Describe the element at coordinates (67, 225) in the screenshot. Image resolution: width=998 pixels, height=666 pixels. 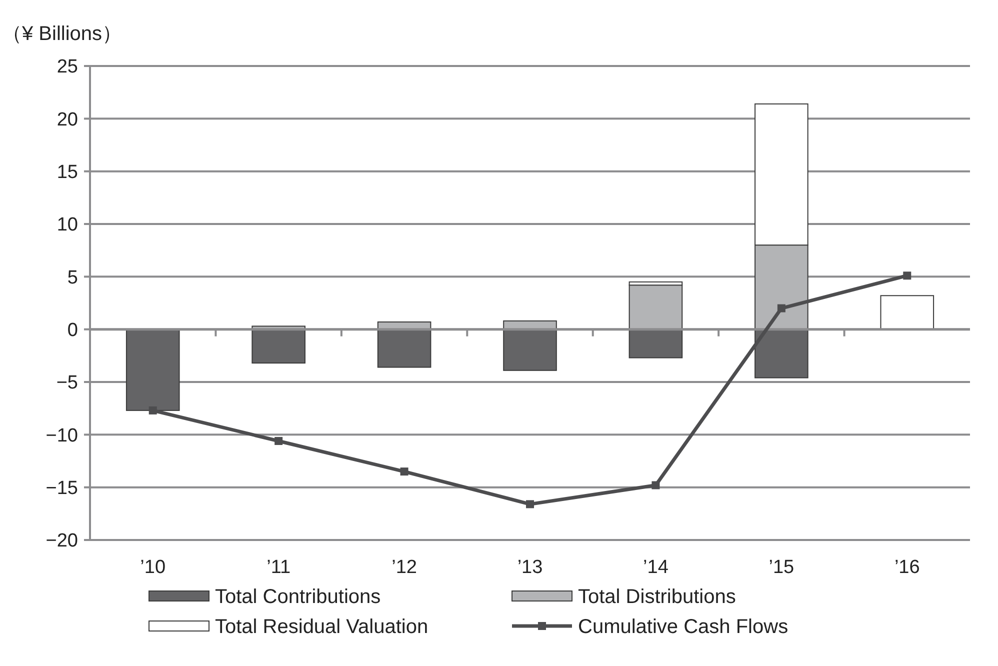
I see `y-tick-label: 10` at that location.